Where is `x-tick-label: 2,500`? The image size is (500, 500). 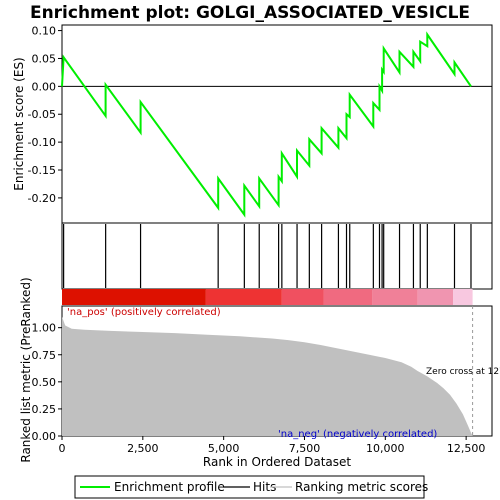
x-tick-label: 2,500 is located at coordinates (143, 448).